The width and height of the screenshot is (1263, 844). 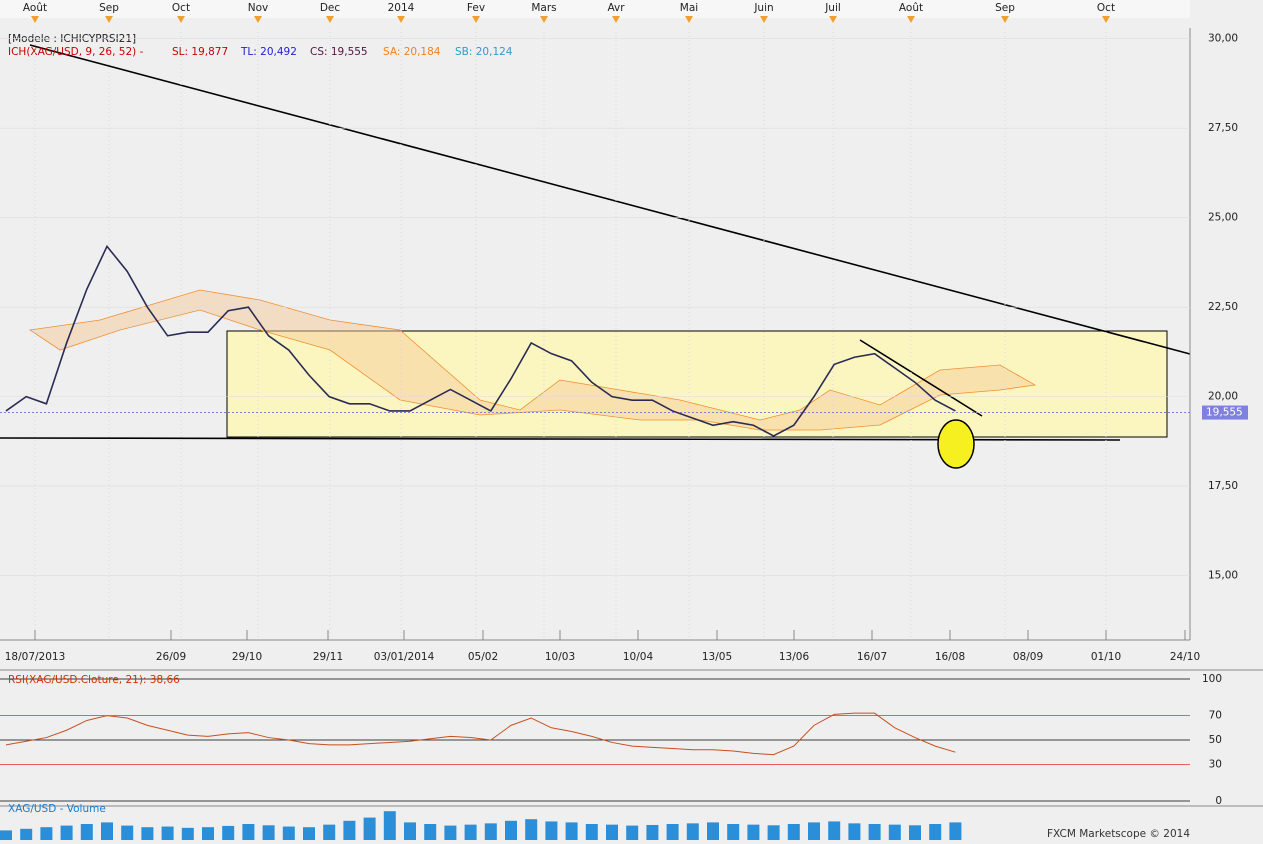 What do you see at coordinates (404, 657) in the screenshot?
I see `x-tick-label: 03/01/2014` at bounding box center [404, 657].